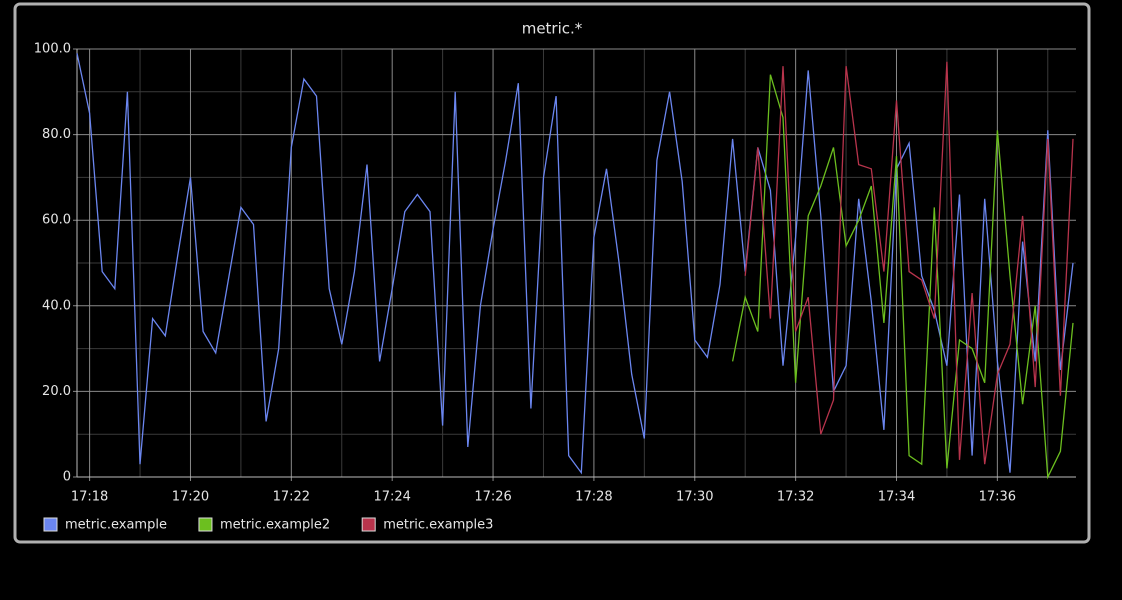 This screenshot has width=1122, height=600. I want to click on x-tick-label: 17:20, so click(190, 497).